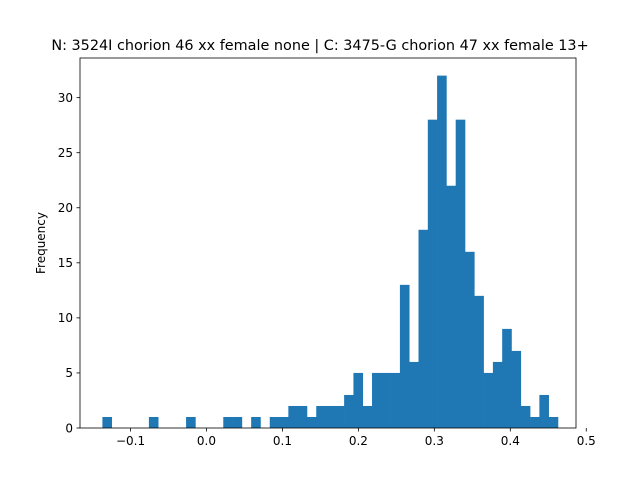 The width and height of the screenshot is (640, 484). I want to click on y-tick-label: 15, so click(65, 263).